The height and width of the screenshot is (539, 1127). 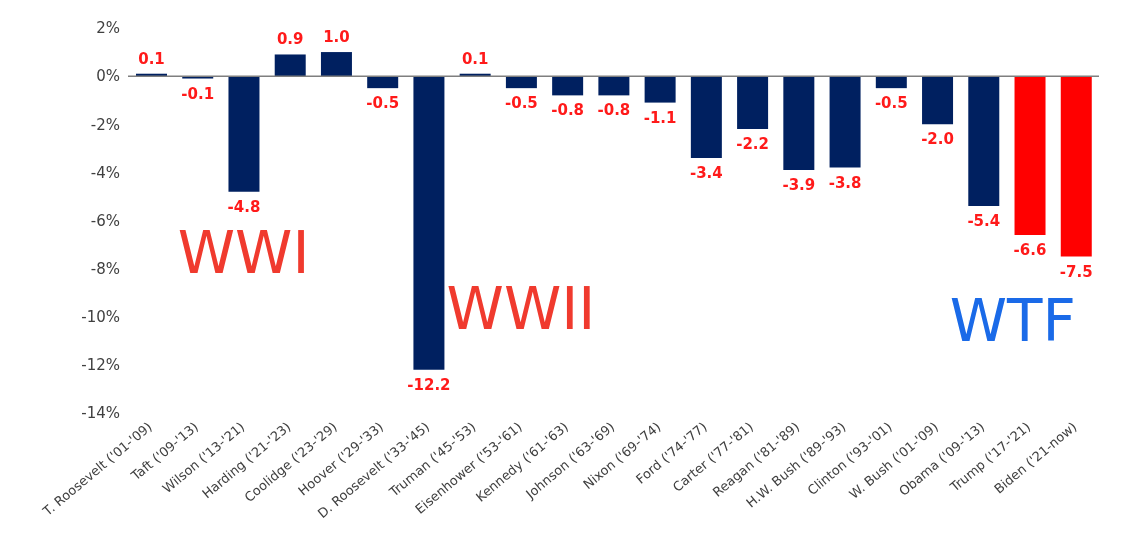 What do you see at coordinates (706, 172) in the screenshot?
I see `data-label: -3.4` at bounding box center [706, 172].